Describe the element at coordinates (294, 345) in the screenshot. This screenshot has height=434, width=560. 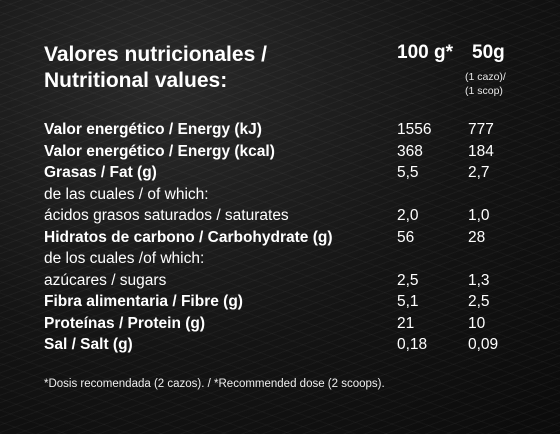
I see `nutrient-row: Sal / Salt (g) 0,18 0,09` at that location.